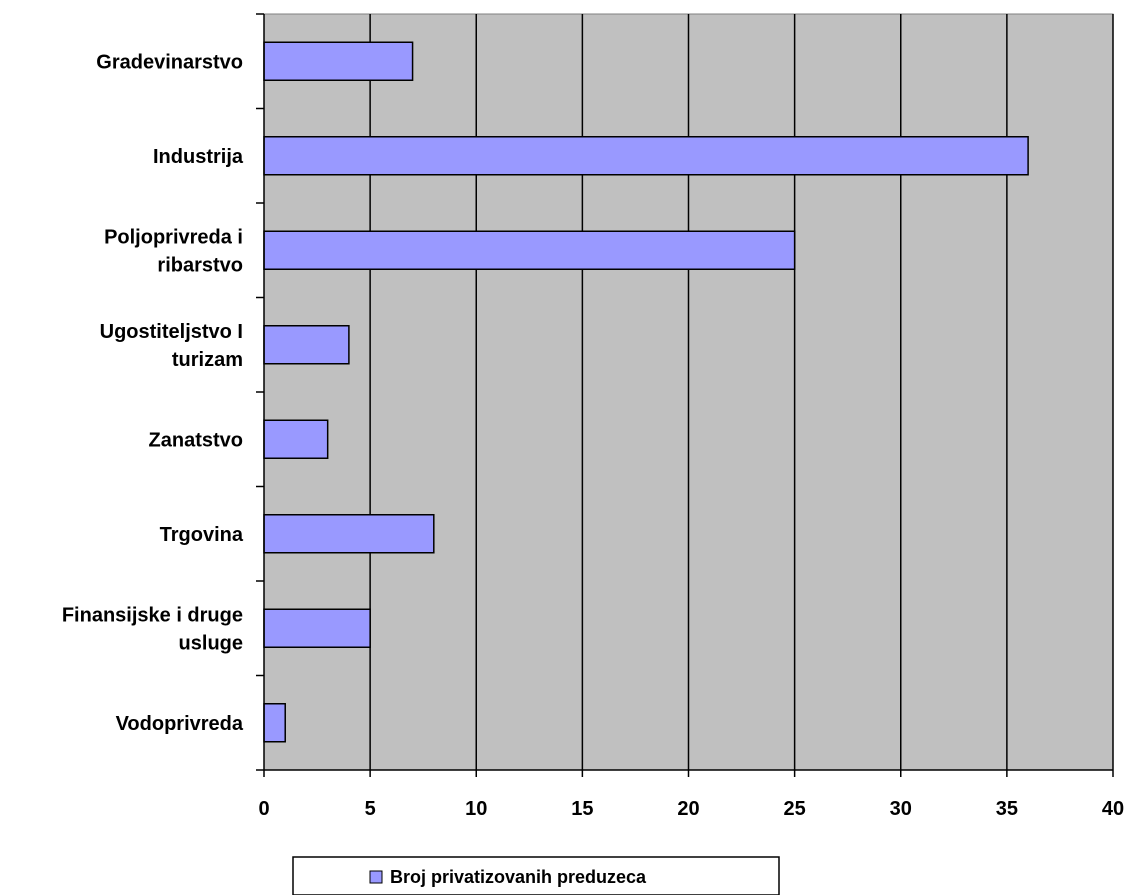 This screenshot has height=895, width=1128. What do you see at coordinates (202, 535) in the screenshot?
I see `category-label: Trgovina` at bounding box center [202, 535].